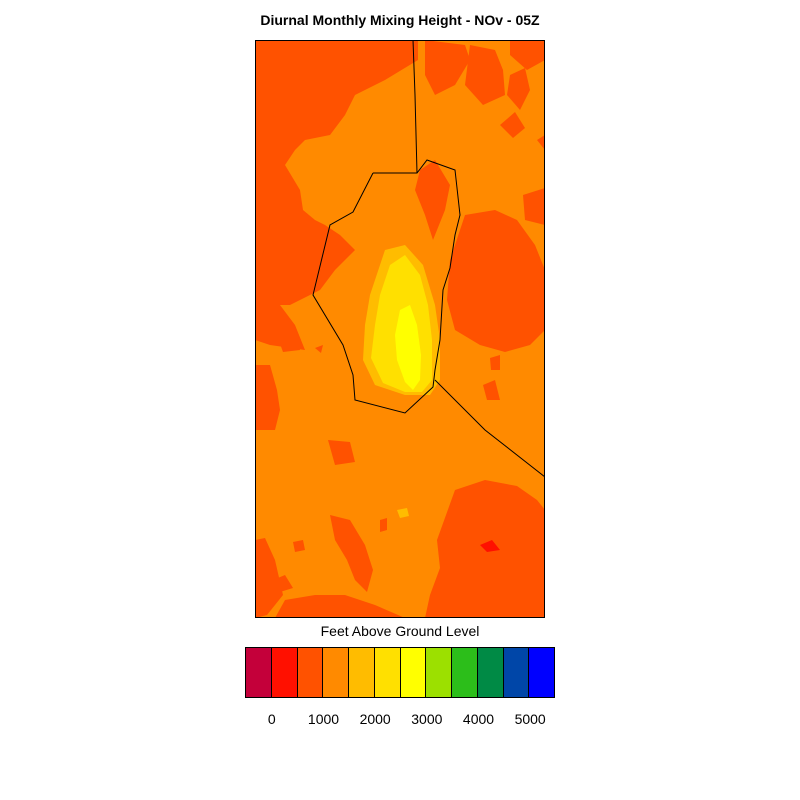 The image size is (800, 800). Describe the element at coordinates (518, 89) in the screenshot. I see `region-ne-blob` at that location.